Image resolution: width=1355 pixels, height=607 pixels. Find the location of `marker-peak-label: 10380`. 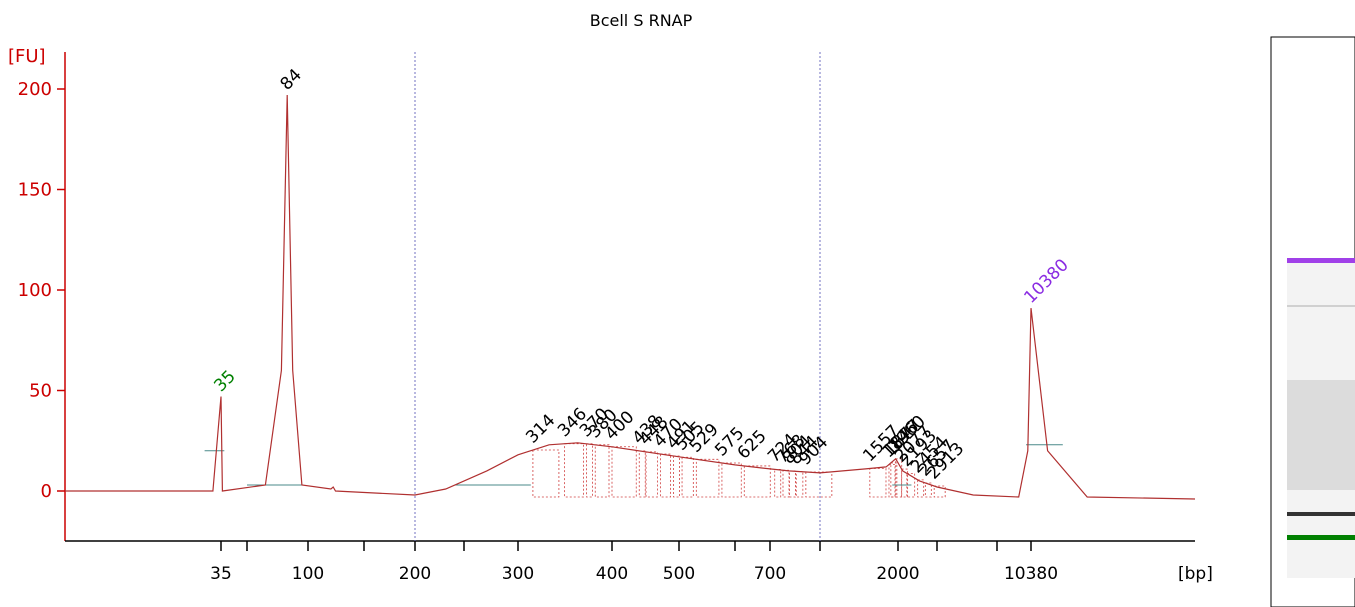

marker-peak-label: 10380 is located at coordinates (1046, 281).